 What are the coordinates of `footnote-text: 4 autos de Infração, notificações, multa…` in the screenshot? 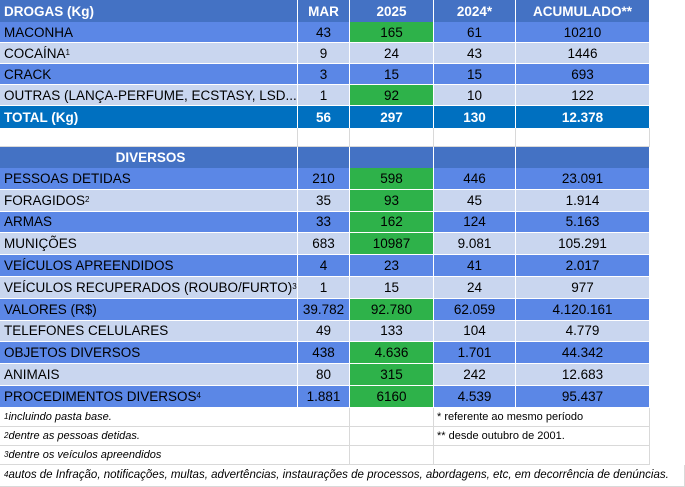 It's located at (342, 475).